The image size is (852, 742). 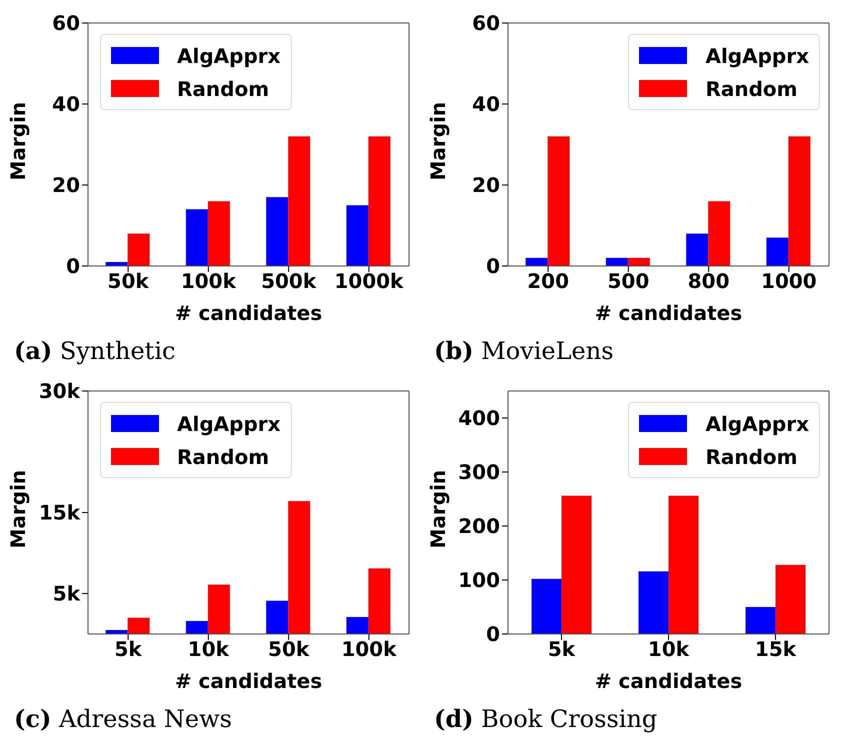 I want to click on y-tick-label: 300, so click(x=479, y=472).